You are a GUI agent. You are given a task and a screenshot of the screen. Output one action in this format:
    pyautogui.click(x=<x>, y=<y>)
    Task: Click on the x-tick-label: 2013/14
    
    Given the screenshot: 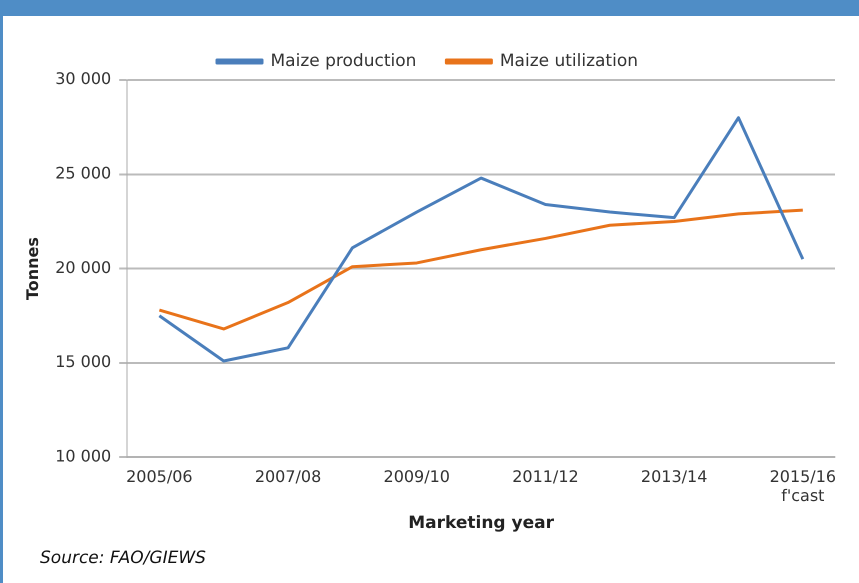 What is the action you would take?
    pyautogui.click(x=674, y=476)
    